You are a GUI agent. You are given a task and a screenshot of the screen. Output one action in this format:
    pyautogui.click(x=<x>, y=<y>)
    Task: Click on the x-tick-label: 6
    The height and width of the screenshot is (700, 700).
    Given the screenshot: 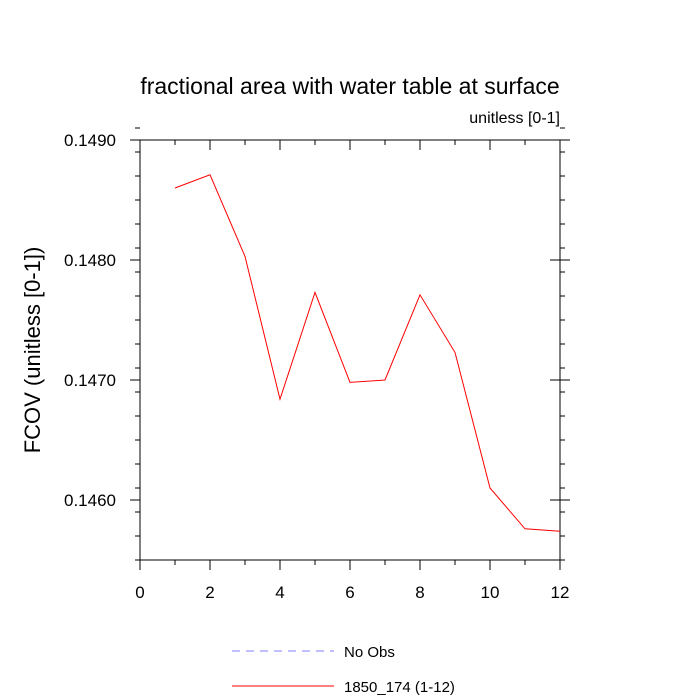 What is the action you would take?
    pyautogui.click(x=349, y=592)
    